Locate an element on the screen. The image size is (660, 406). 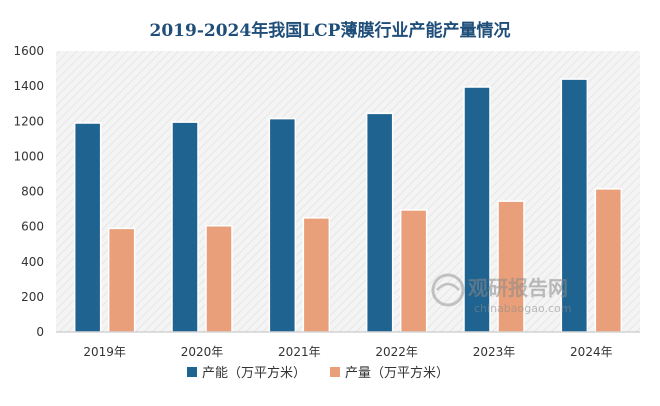
x-tick-label: 2021年 is located at coordinates (299, 352).